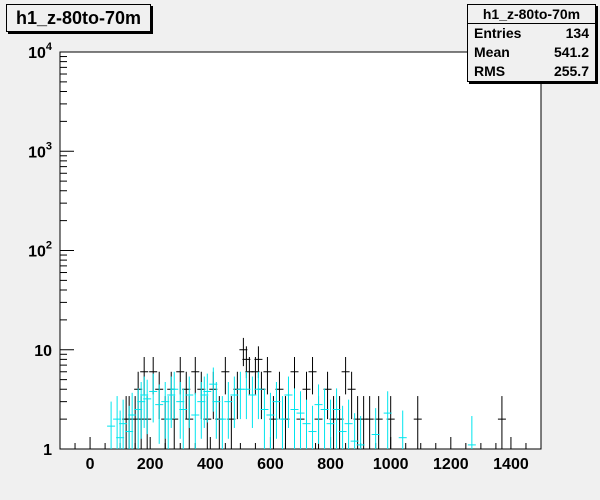 This screenshot has width=600, height=500. Describe the element at coordinates (43, 351) in the screenshot. I see `y-tick-label: 10` at that location.